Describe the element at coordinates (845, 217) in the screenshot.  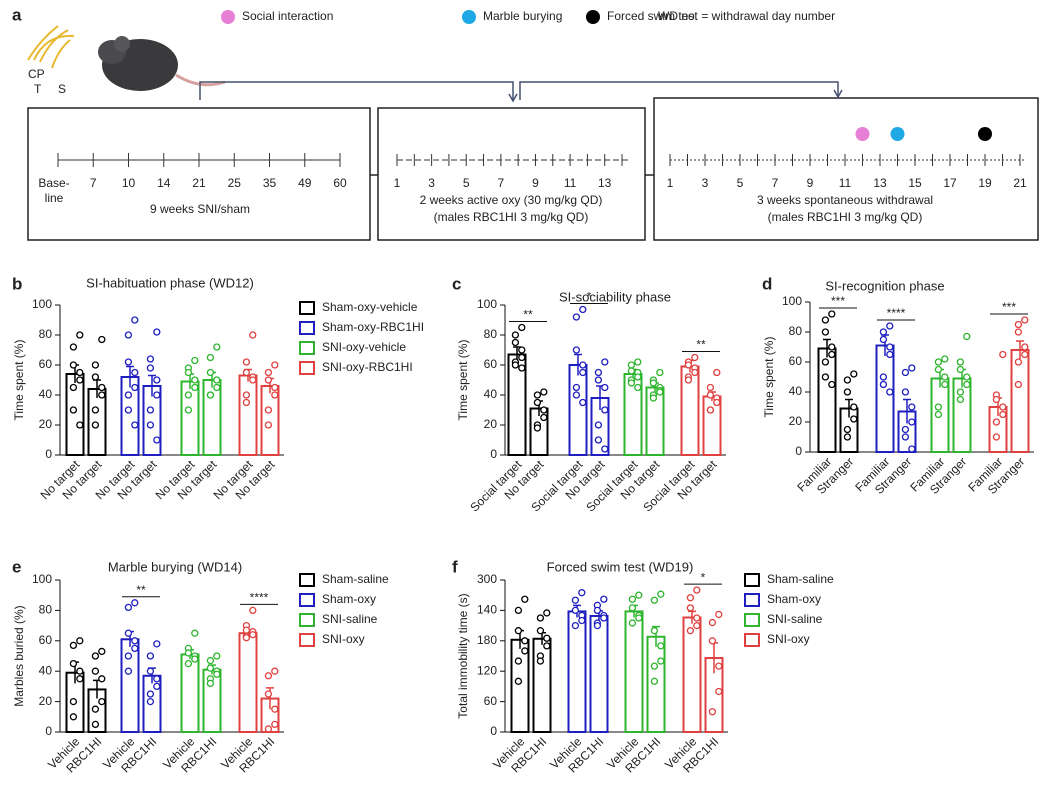
I see `caption: (males RBC1HI 3 mg/kg QD)` at that location.